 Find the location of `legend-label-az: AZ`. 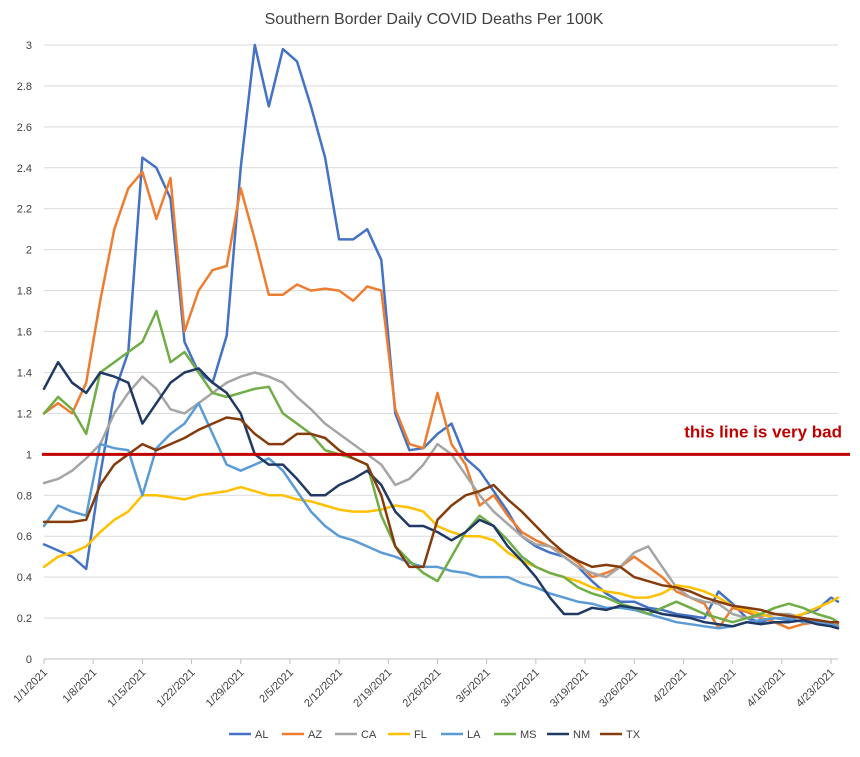

legend-label-az: AZ is located at coordinates (315, 735).